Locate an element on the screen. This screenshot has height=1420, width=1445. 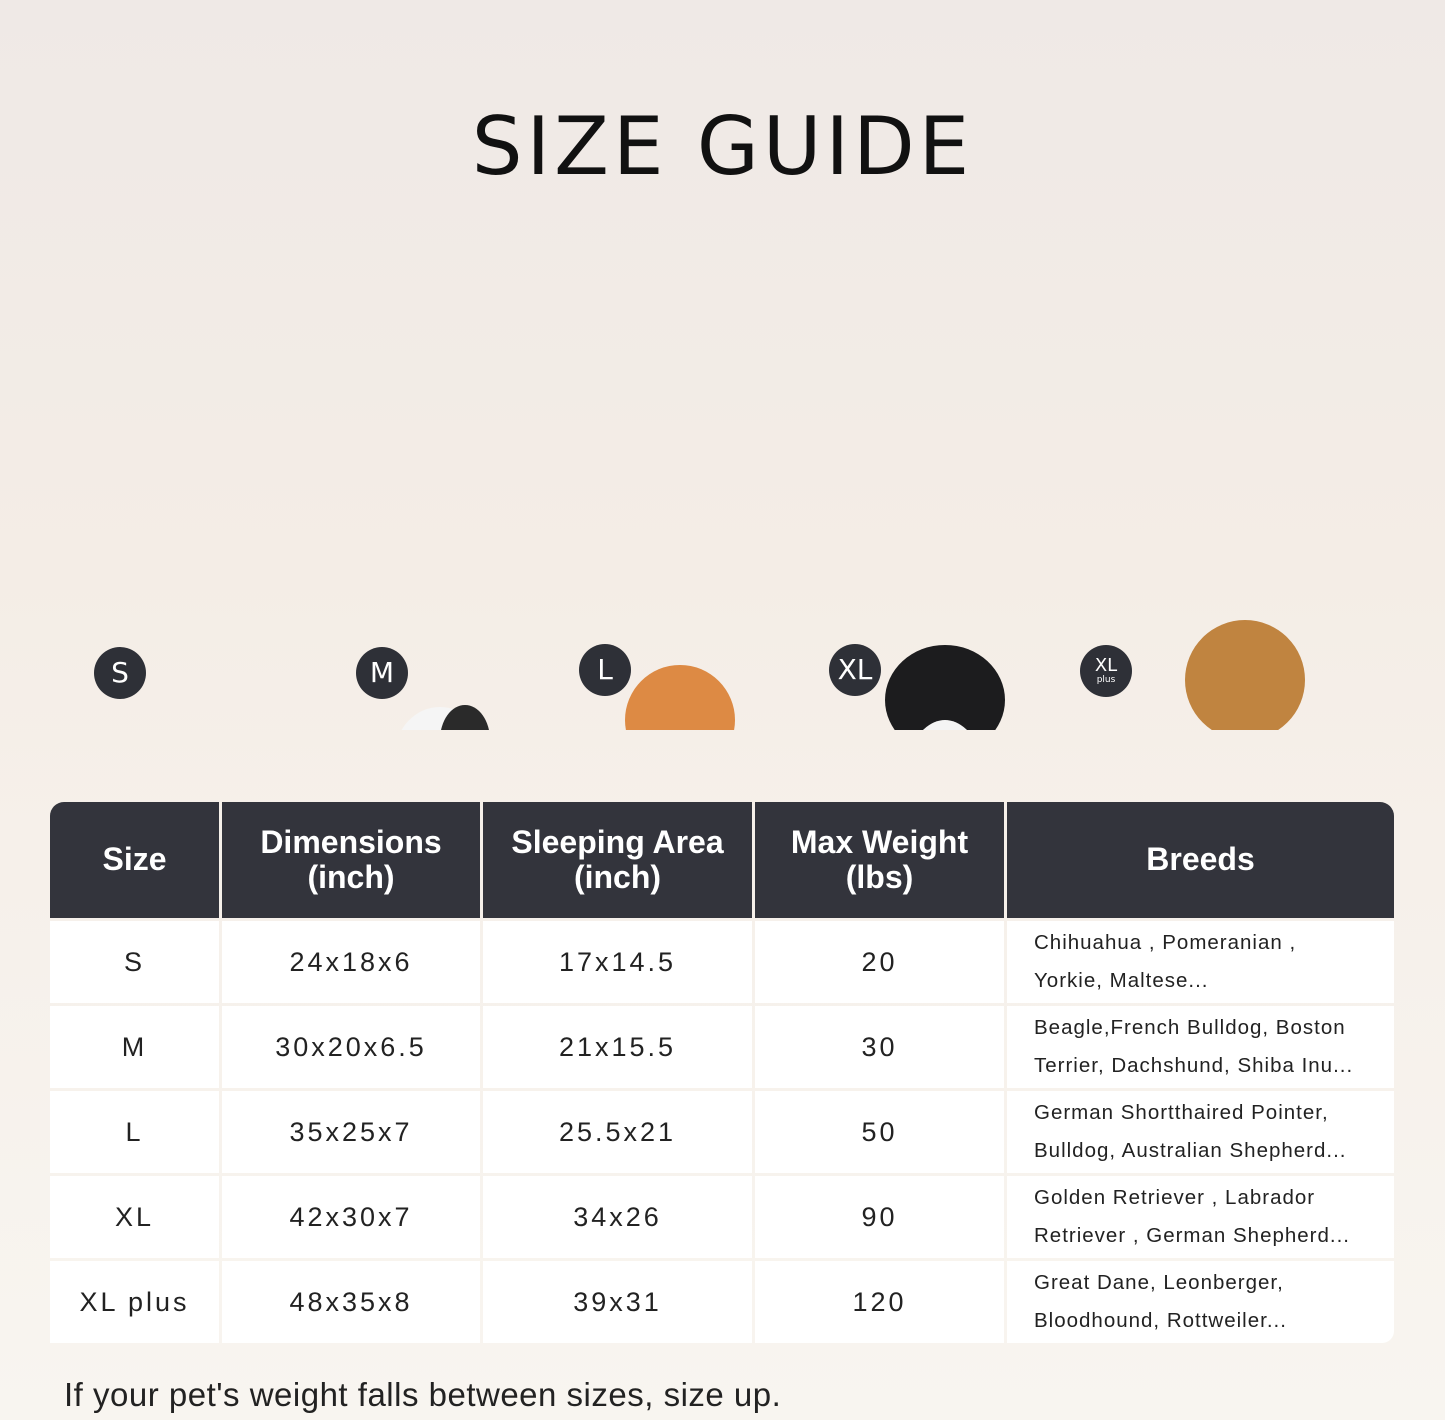
cell-size: S is located at coordinates (134, 962).